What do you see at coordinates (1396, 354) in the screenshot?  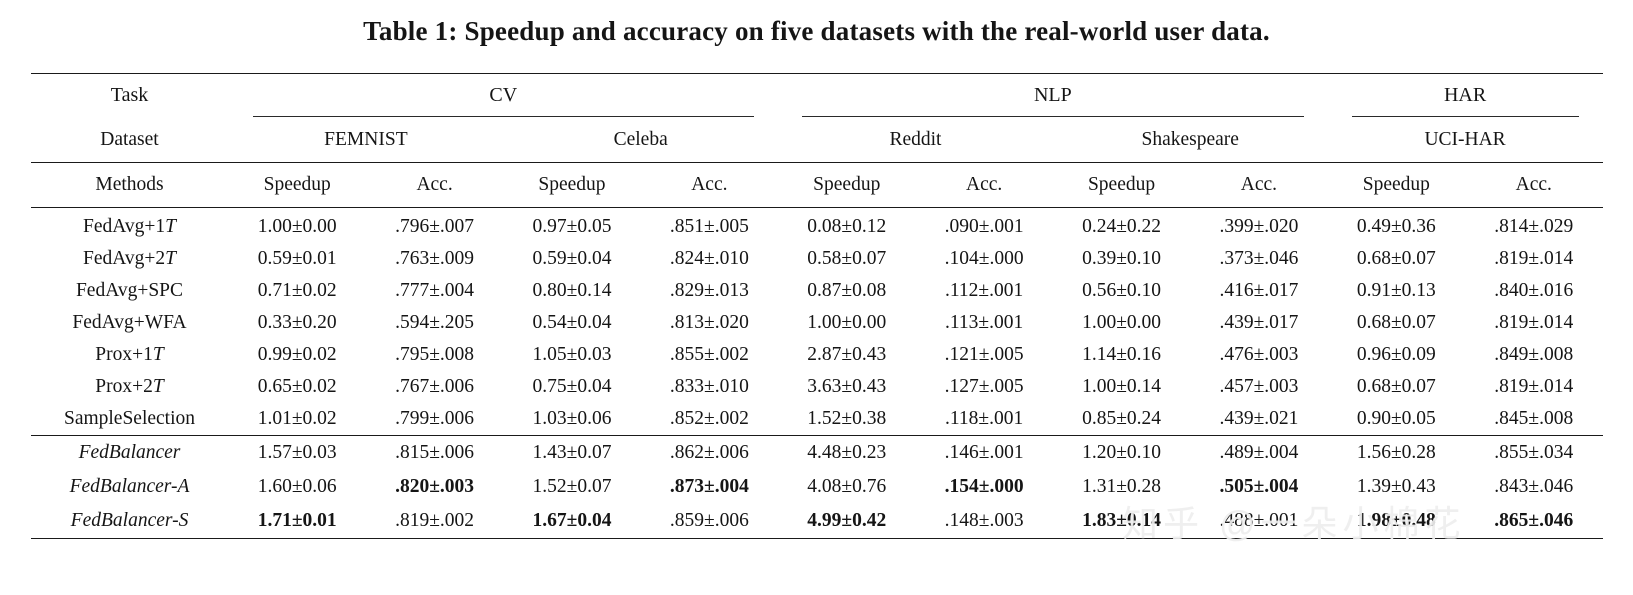 I see `value-cell: 0.96±0.09` at bounding box center [1396, 354].